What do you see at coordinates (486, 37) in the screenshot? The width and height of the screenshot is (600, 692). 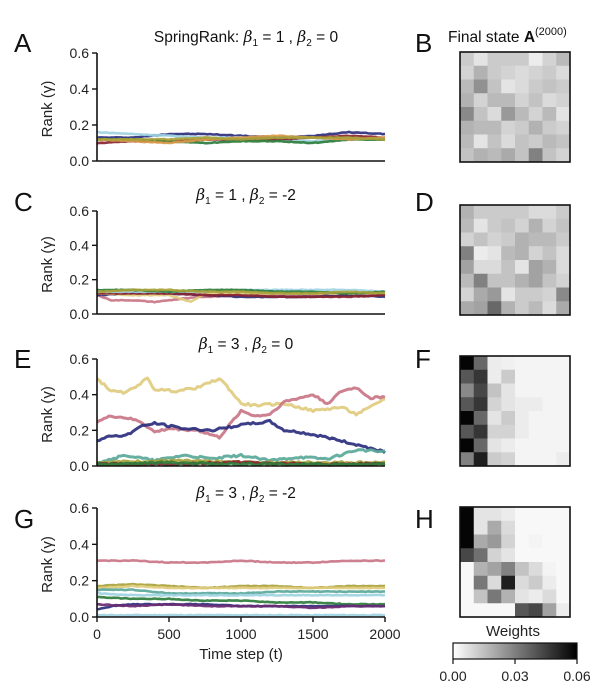 I see `heatmap-title-text: Final state` at bounding box center [486, 37].